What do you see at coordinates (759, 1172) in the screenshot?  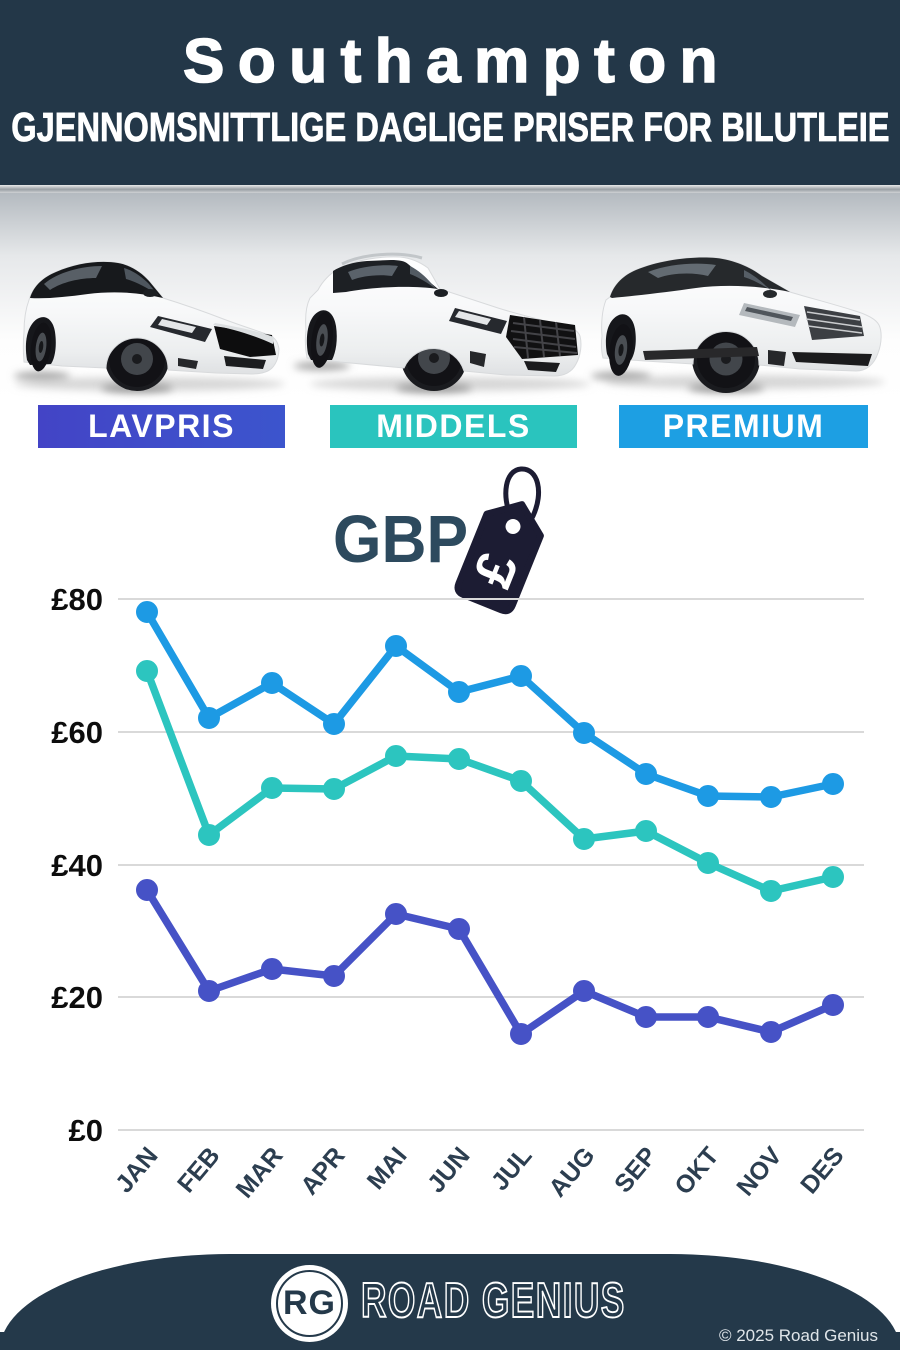 I see `svg-text: NOV` at bounding box center [759, 1172].